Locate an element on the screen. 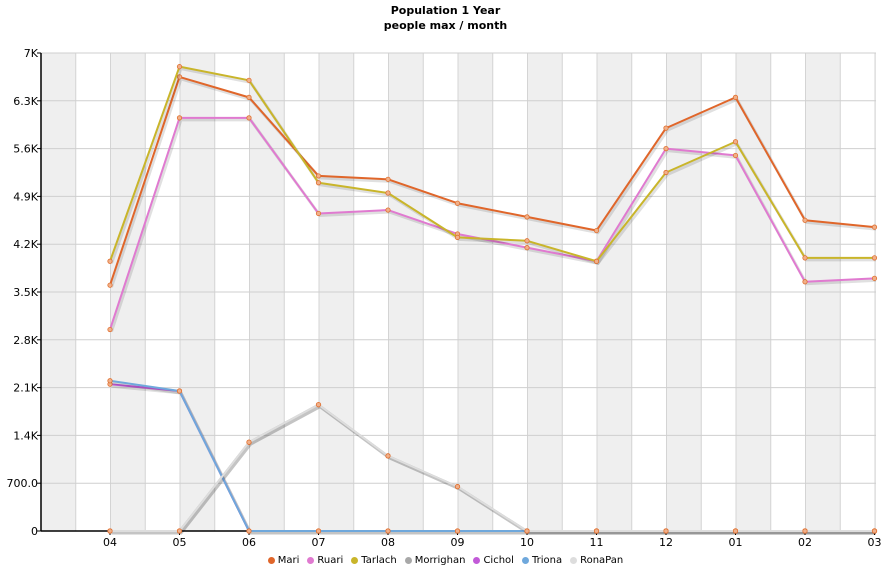  y-tick-label: 0 is located at coordinates (34, 531).